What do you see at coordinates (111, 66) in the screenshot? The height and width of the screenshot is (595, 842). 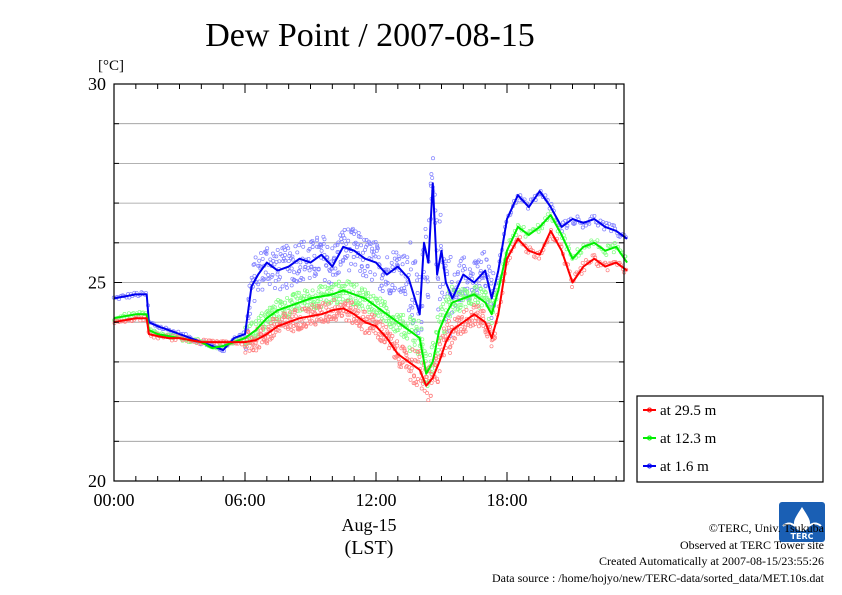 I see `y-axis-unit-label: [°C]` at bounding box center [111, 66].